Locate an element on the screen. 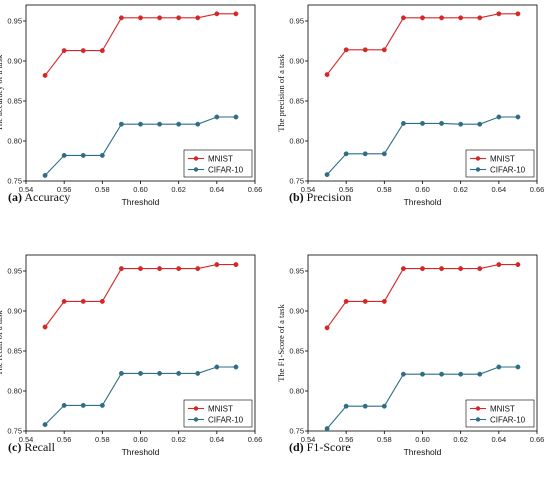  caption-letter: (d) is located at coordinates (296, 447).